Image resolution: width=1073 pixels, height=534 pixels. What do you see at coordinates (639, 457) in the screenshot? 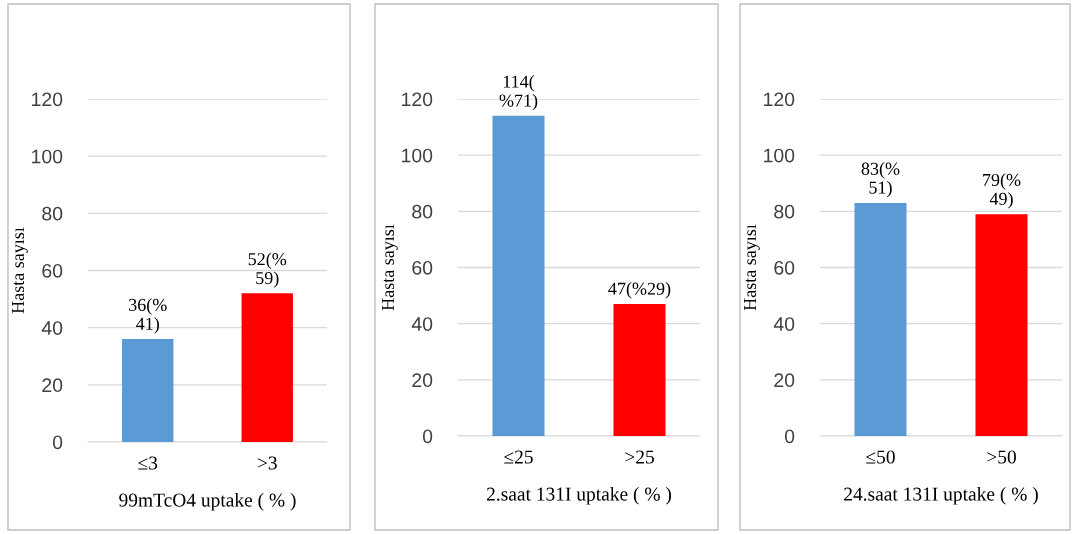
I see `x-tick-label: >25` at bounding box center [639, 457].